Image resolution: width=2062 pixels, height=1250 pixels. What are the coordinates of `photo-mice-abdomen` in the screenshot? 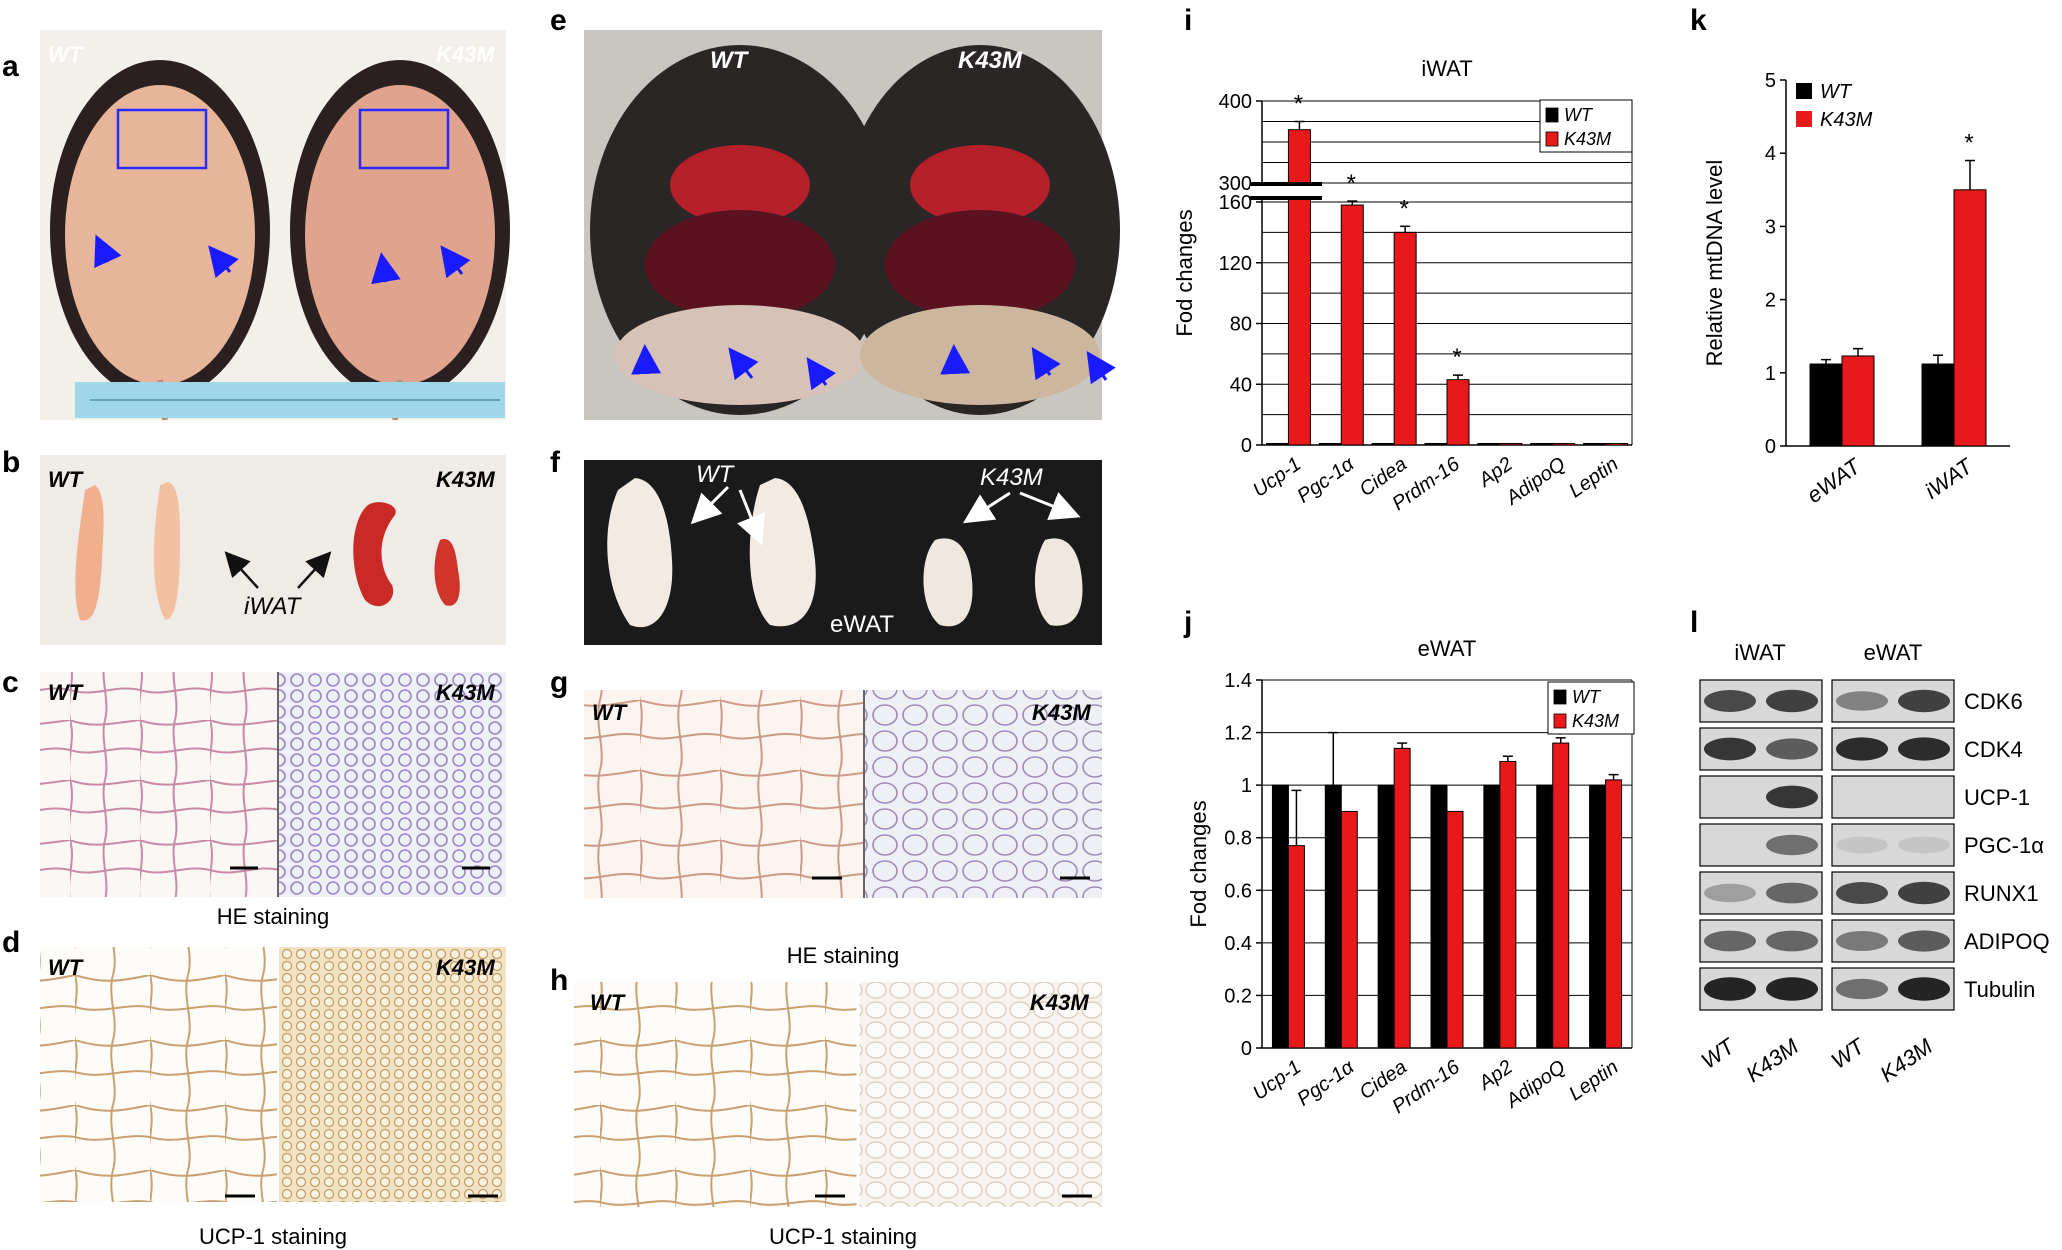 It's located at (852, 225).